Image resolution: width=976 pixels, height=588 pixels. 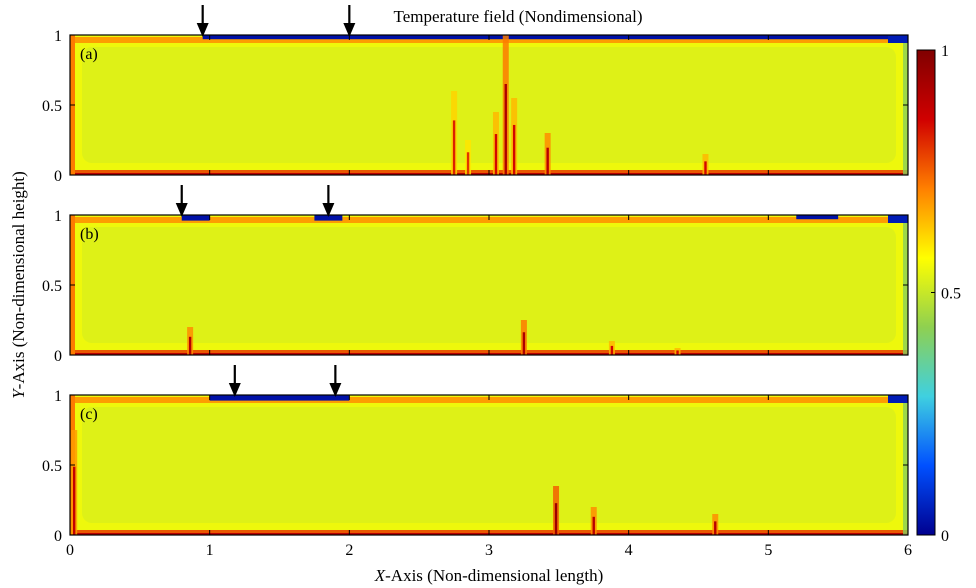 What do you see at coordinates (926, 292) in the screenshot?
I see `colorbar-gradient` at bounding box center [926, 292].